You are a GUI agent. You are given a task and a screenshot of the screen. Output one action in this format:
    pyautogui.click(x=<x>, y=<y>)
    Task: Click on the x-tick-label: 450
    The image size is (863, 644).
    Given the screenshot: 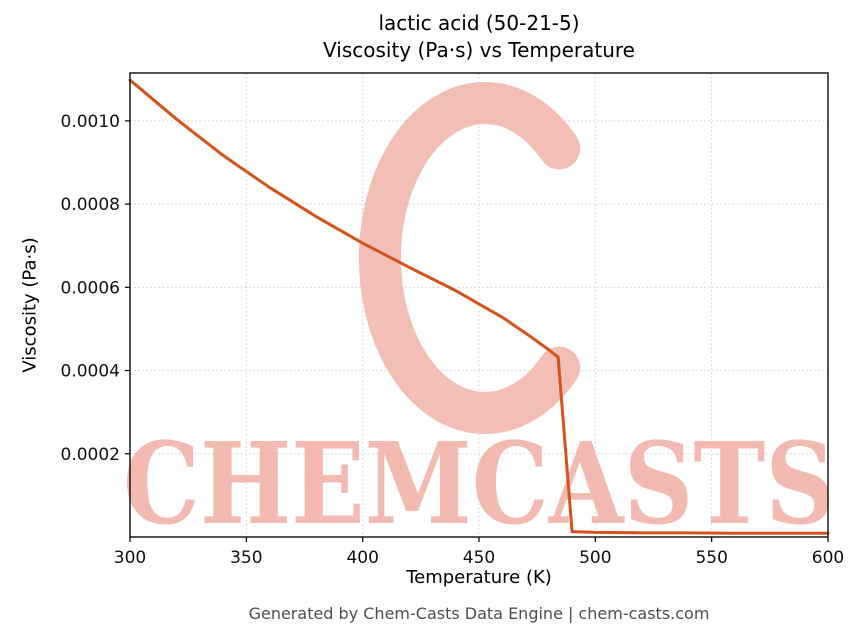 What is the action you would take?
    pyautogui.click(x=479, y=558)
    